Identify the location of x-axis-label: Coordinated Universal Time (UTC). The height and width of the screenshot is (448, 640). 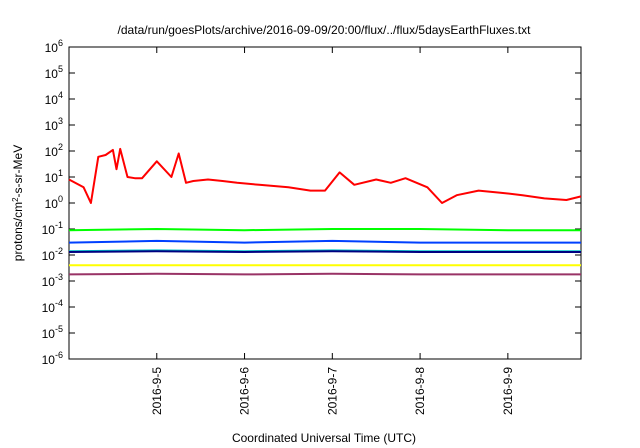
(324, 438).